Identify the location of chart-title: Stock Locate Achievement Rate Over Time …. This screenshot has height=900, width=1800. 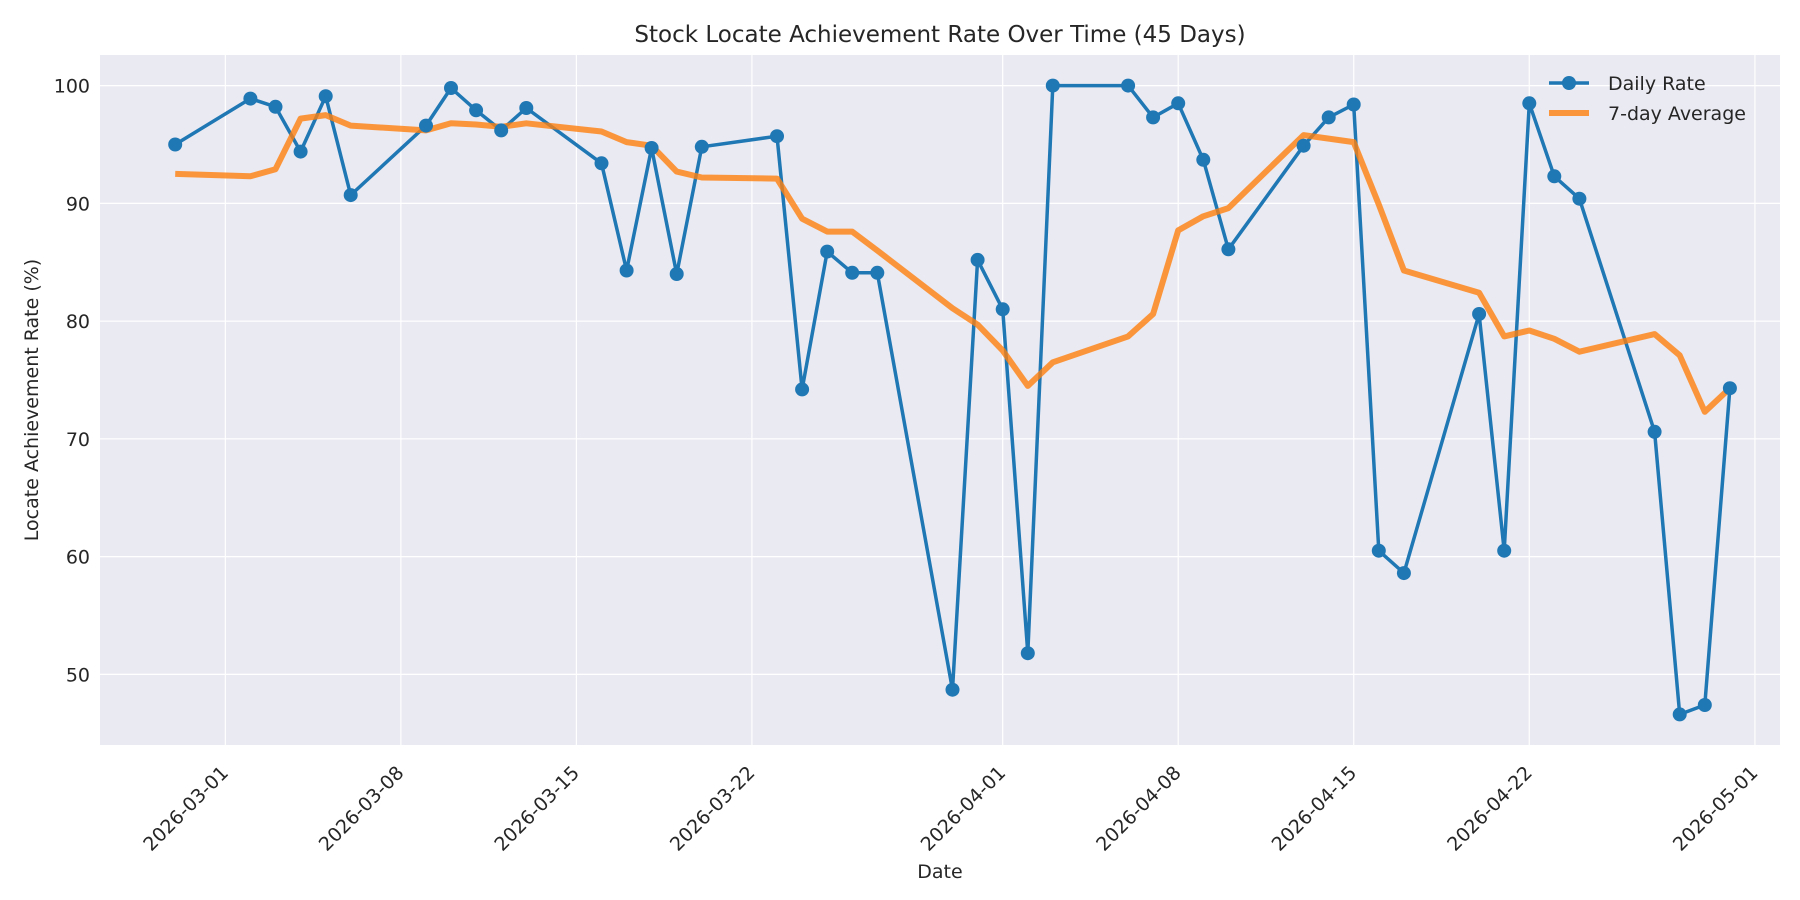
(939, 35).